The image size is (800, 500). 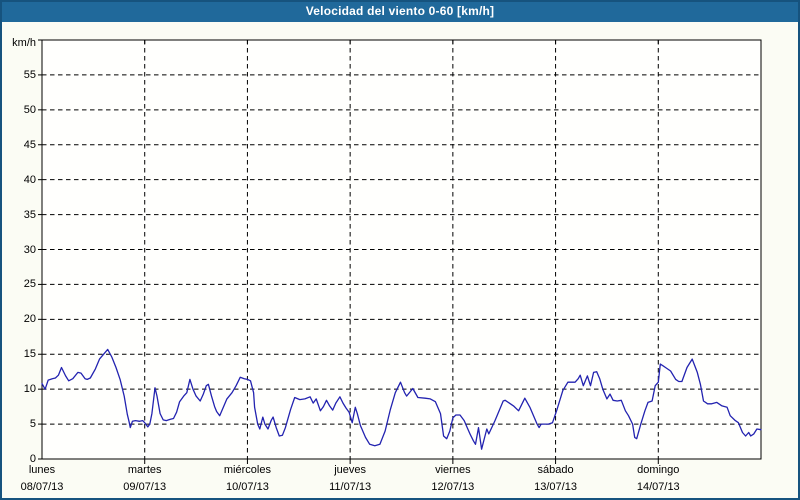 What do you see at coordinates (658, 487) in the screenshot?
I see `x-axis-date-label: 14/07/13` at bounding box center [658, 487].